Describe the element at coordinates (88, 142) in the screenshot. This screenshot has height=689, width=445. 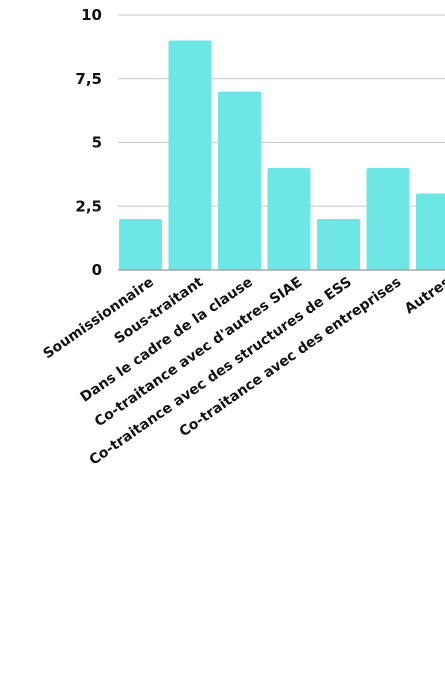
I see `y-axis-ticks: 0 2,5 5 7,5 10` at that location.